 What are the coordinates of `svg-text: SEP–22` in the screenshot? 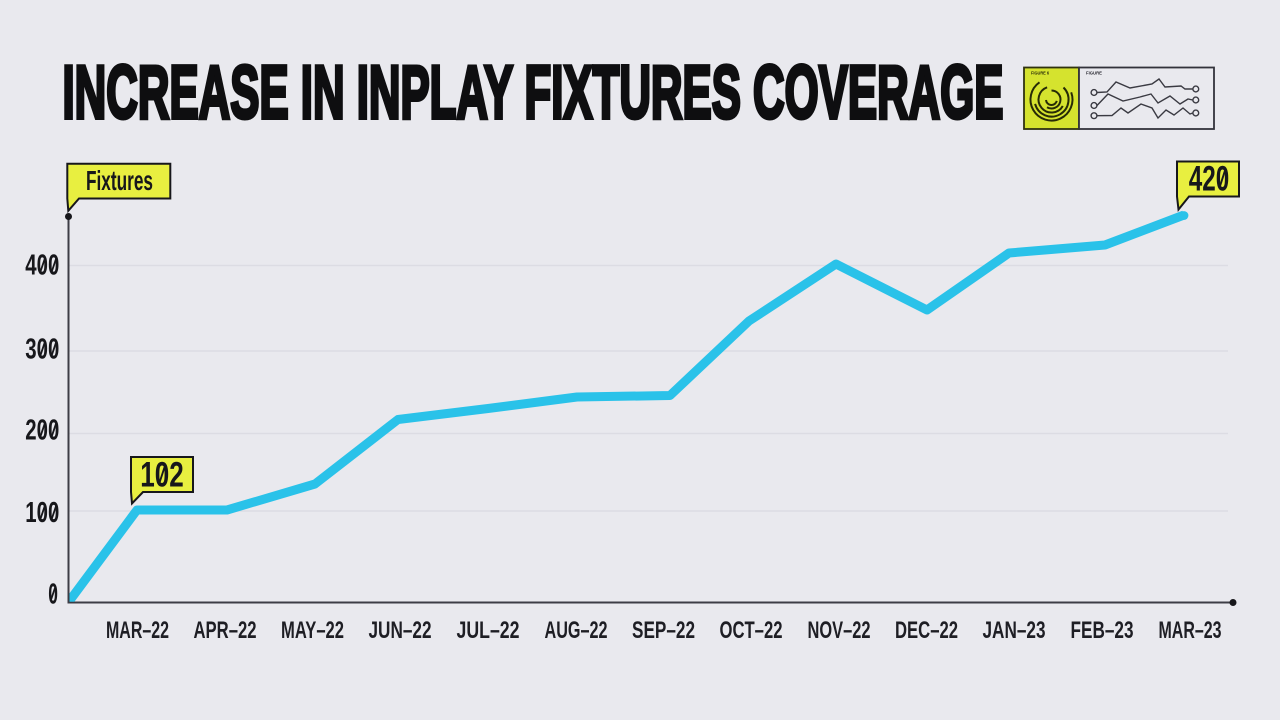 It's located at (663, 630).